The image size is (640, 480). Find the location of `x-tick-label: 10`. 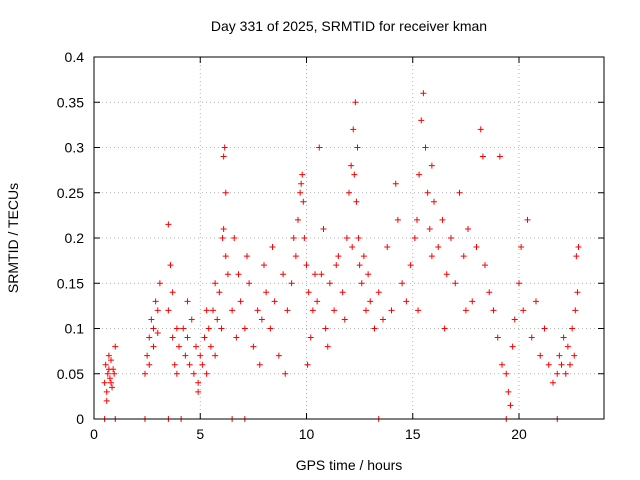

x-tick-label: 10 is located at coordinates (307, 434).